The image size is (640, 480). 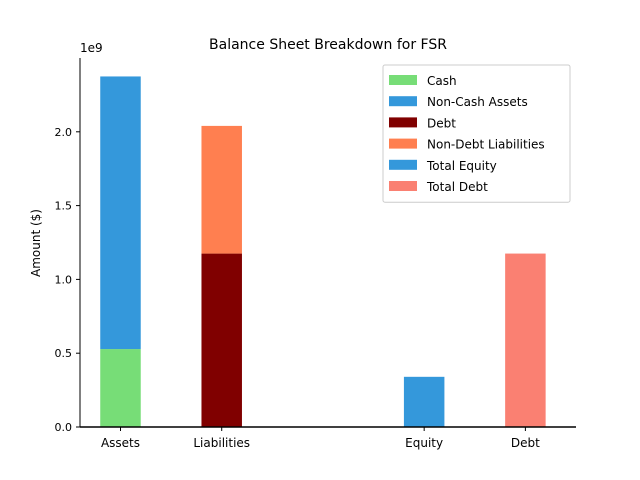 What do you see at coordinates (64, 427) in the screenshot?
I see `y-tick-label: 0.0` at bounding box center [64, 427].